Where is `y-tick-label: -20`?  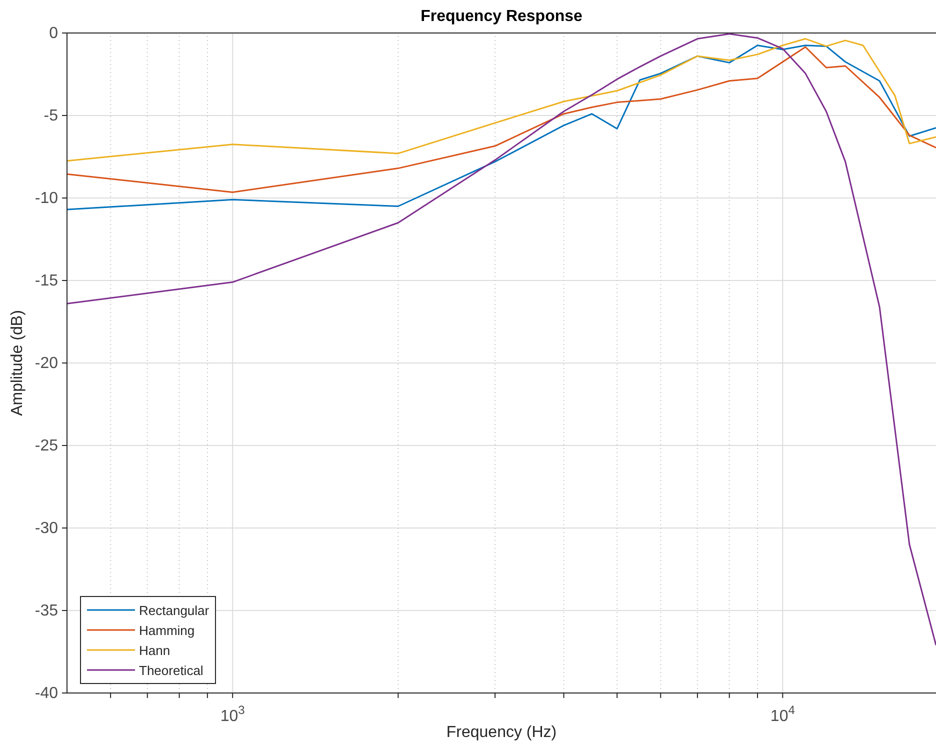
y-tick-label: -20 is located at coordinates (46, 363).